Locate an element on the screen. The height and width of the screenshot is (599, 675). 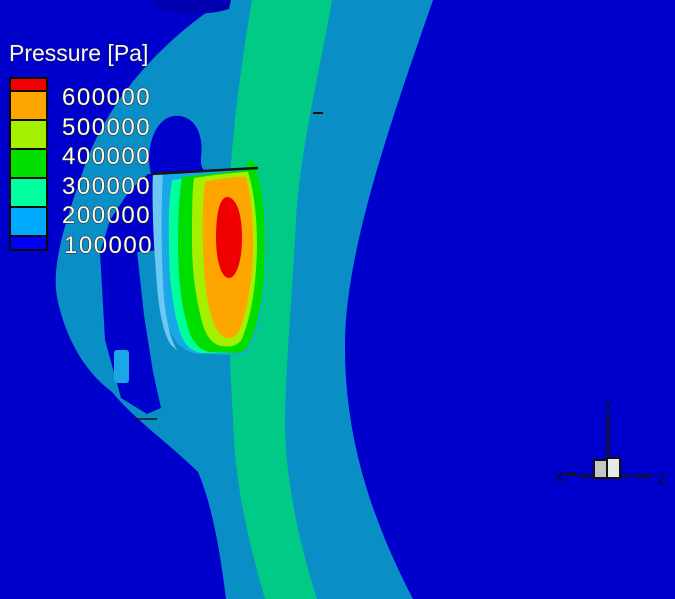
dark-blob-shoulder is located at coordinates (133, 213).